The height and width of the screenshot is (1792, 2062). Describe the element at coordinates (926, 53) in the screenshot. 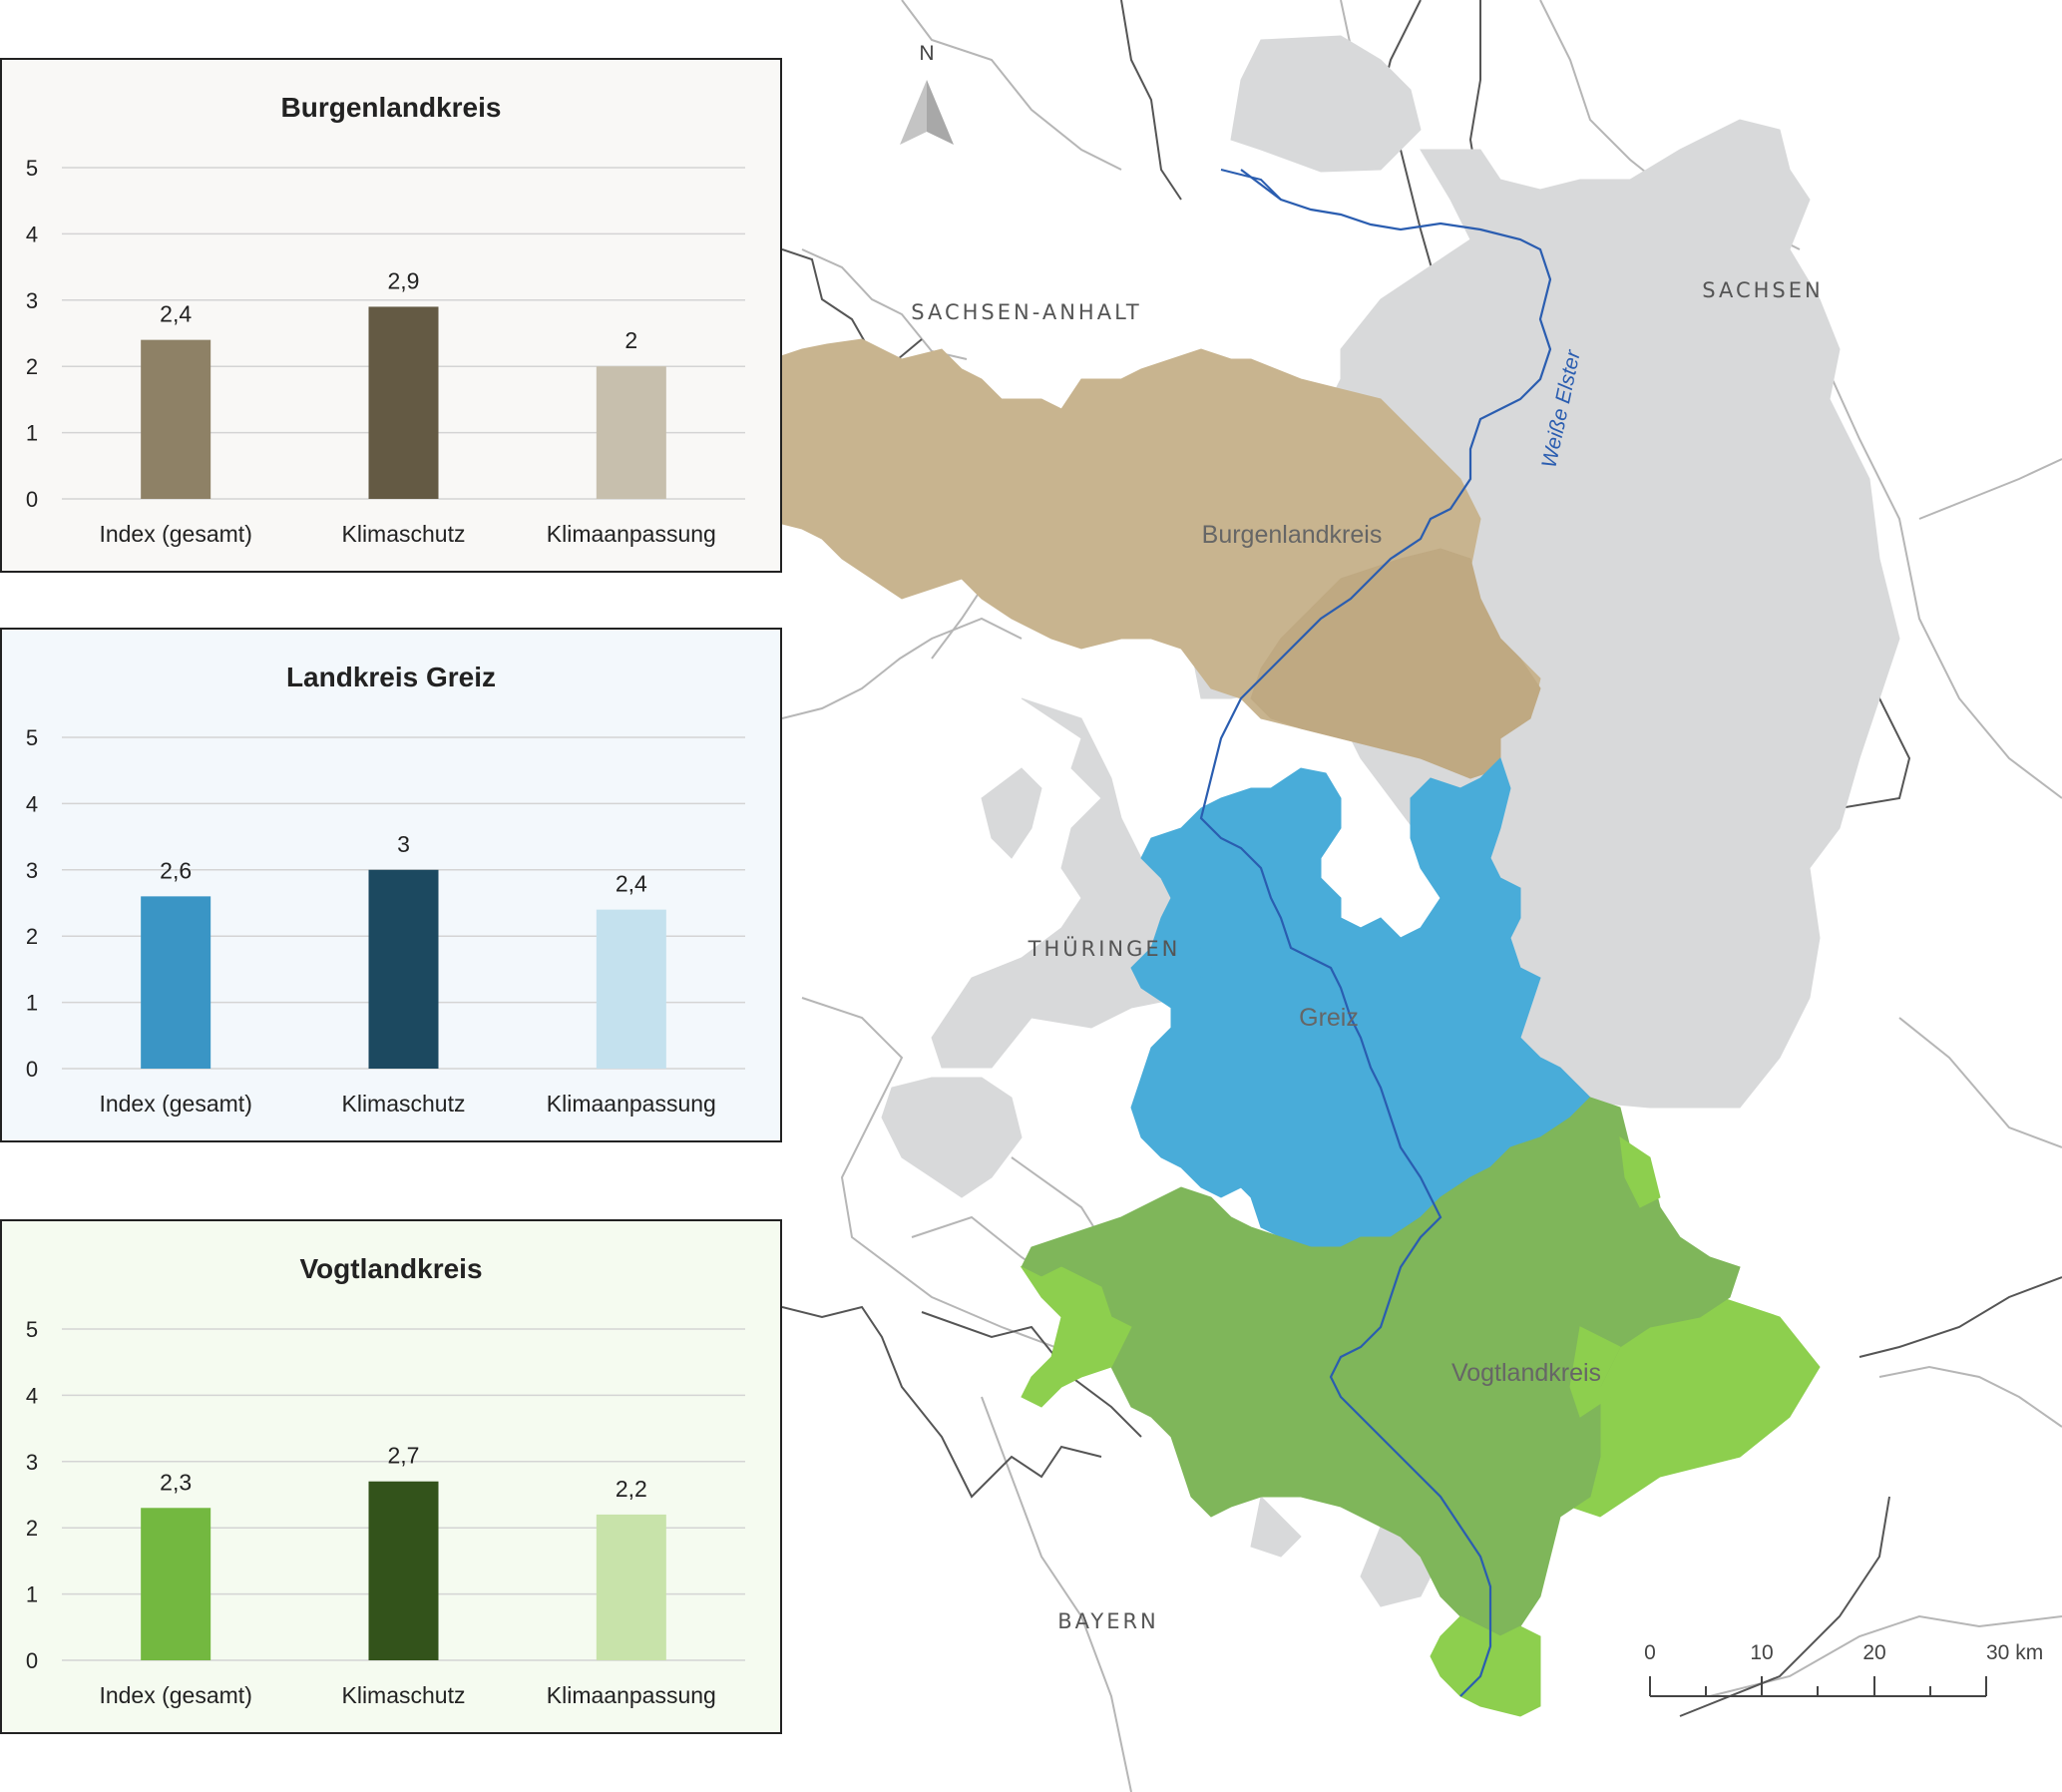

I see `north-label: N` at that location.